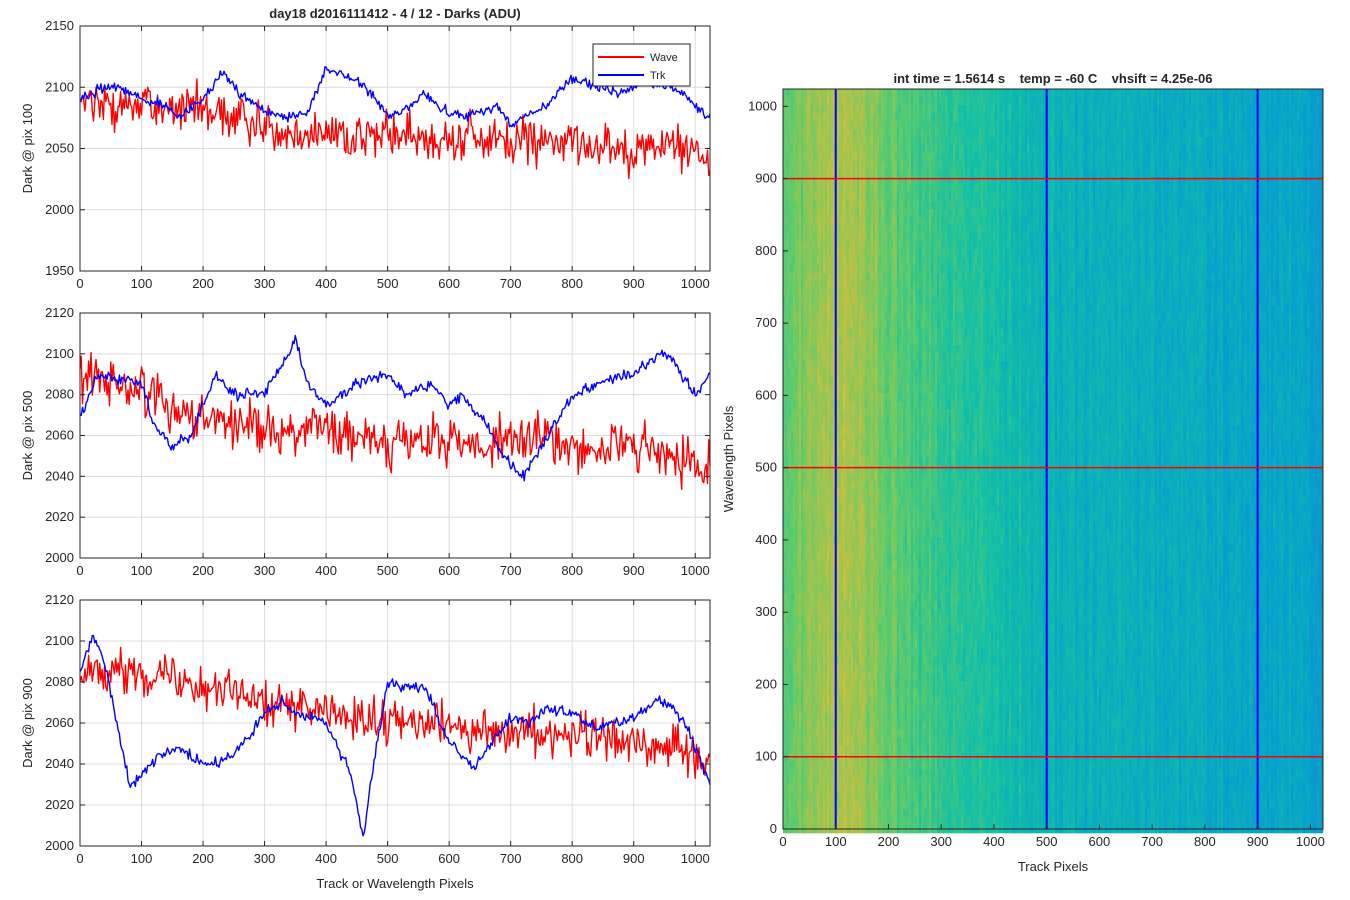 Image resolution: width=1350 pixels, height=900 pixels. I want to click on x-tick-label: 1000, so click(695, 858).